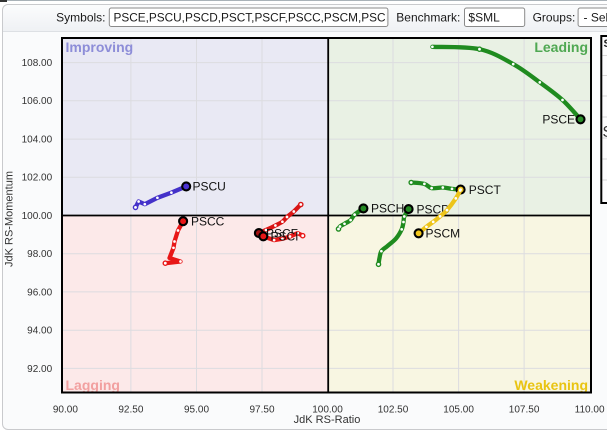 The image size is (607, 433). What do you see at coordinates (595, 18) in the screenshot?
I see `svg-text: - Select -` at bounding box center [595, 18].